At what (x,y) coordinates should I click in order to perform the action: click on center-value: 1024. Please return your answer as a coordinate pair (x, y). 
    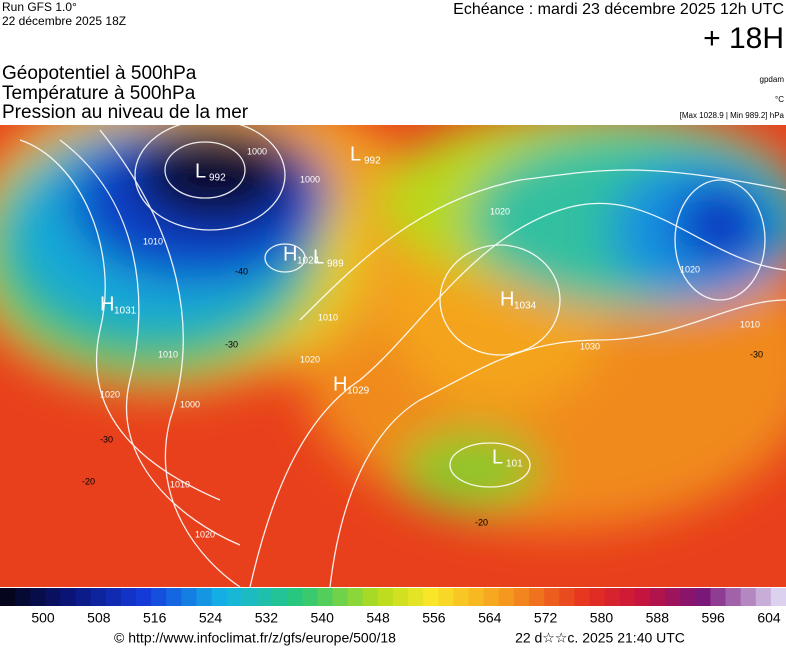
    Looking at the image, I should click on (308, 261).